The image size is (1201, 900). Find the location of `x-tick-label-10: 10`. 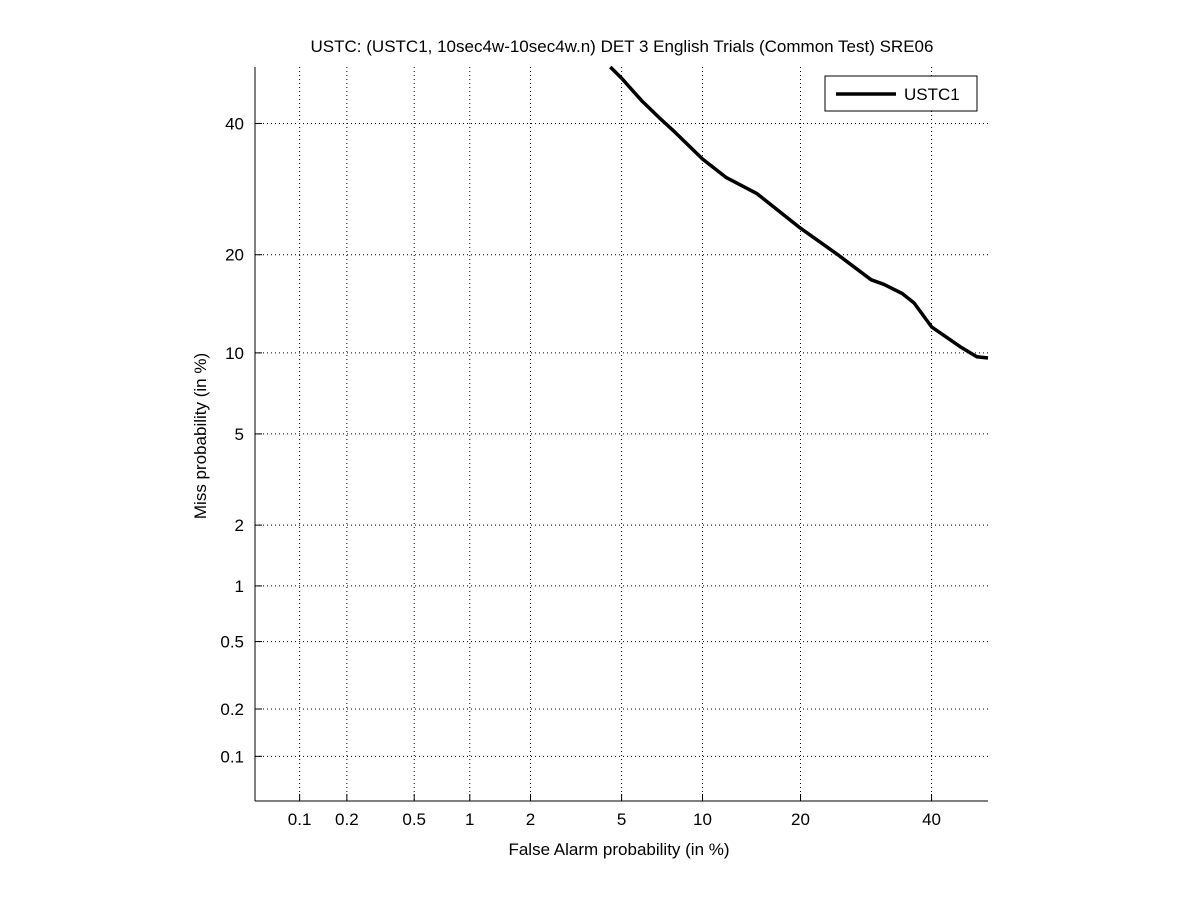

x-tick-label-10: 10 is located at coordinates (702, 819).